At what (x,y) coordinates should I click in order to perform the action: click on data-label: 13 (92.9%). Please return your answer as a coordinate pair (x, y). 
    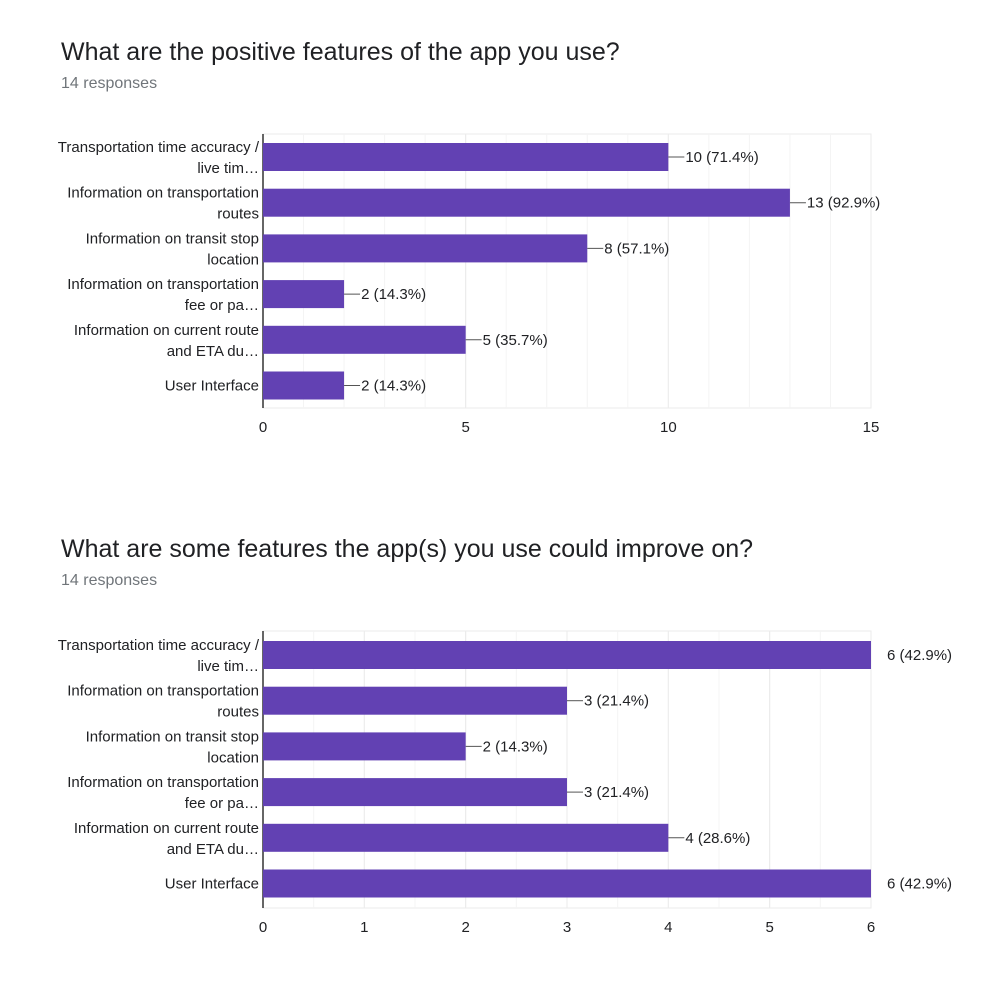
    Looking at the image, I should click on (843, 203).